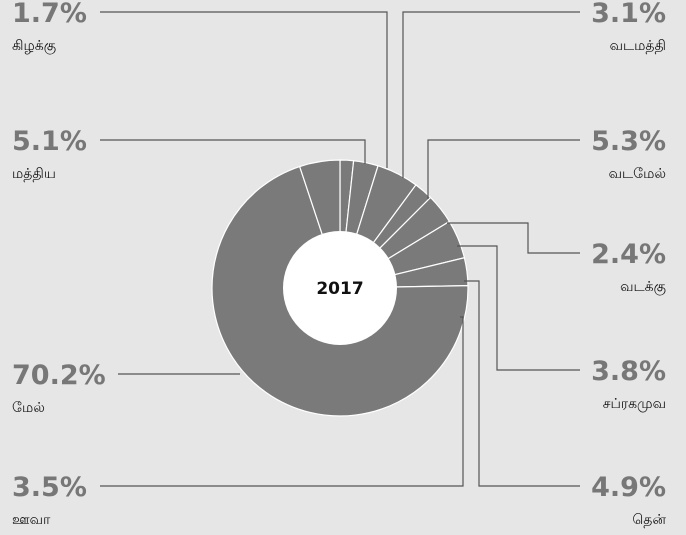  What do you see at coordinates (628, 487) in the screenshot?
I see `value-label-6: 4.9%` at bounding box center [628, 487].